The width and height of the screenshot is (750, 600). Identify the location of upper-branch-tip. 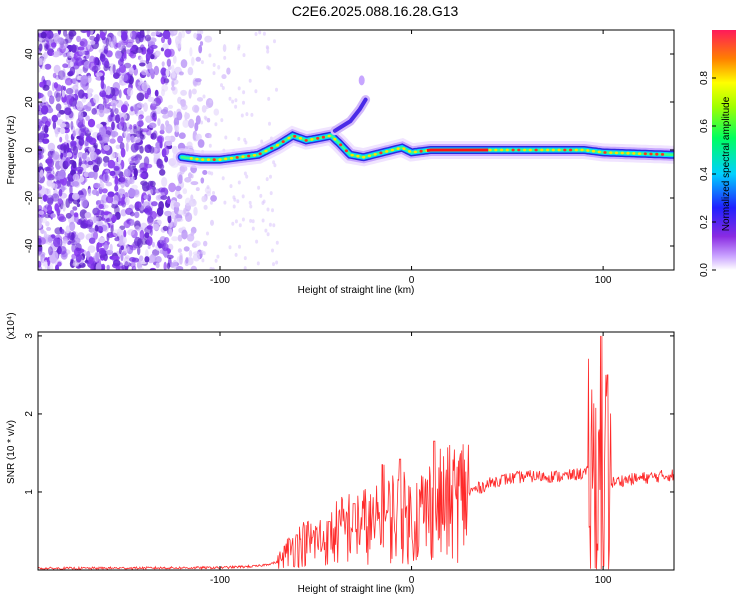
(361, 80).